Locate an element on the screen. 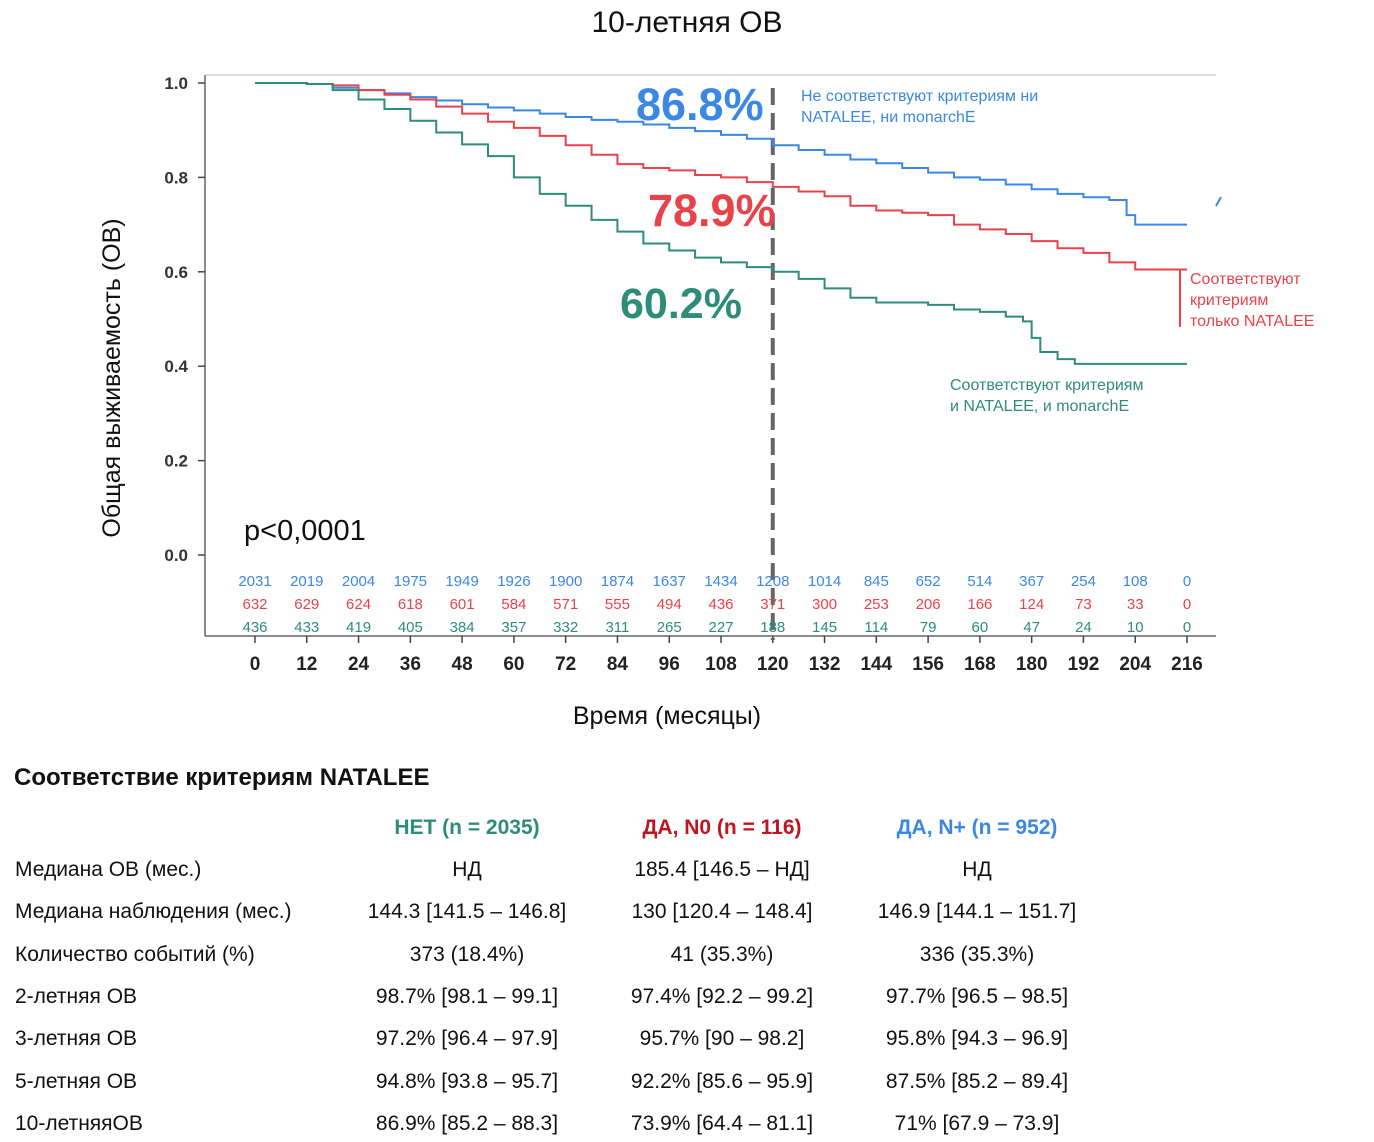 This screenshot has height=1142, width=1374. series-label-line: Соответствуют критериям is located at coordinates (1046, 385).